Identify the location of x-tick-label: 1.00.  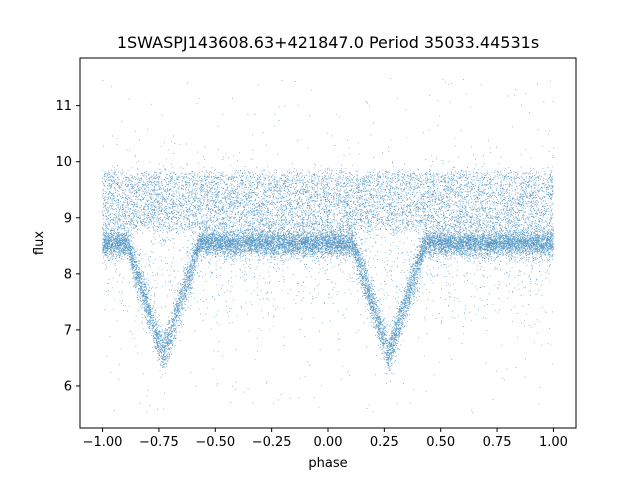
(553, 442).